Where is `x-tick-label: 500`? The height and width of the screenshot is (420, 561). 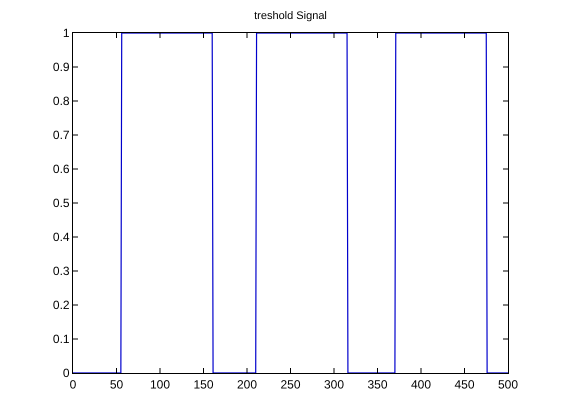 x-tick-label: 500 is located at coordinates (508, 384).